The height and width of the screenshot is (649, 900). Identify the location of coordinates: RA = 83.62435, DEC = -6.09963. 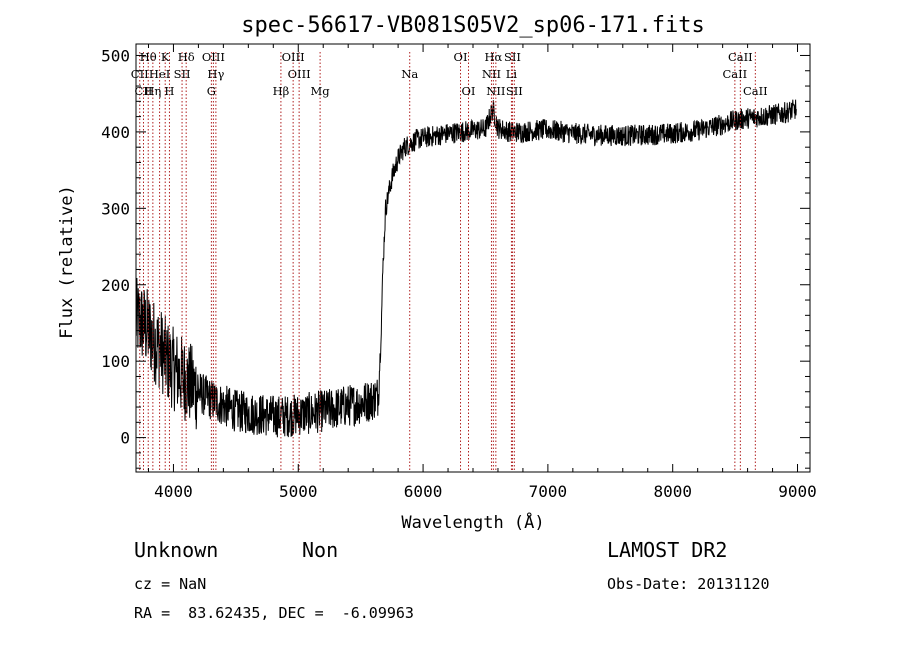
(274, 613).